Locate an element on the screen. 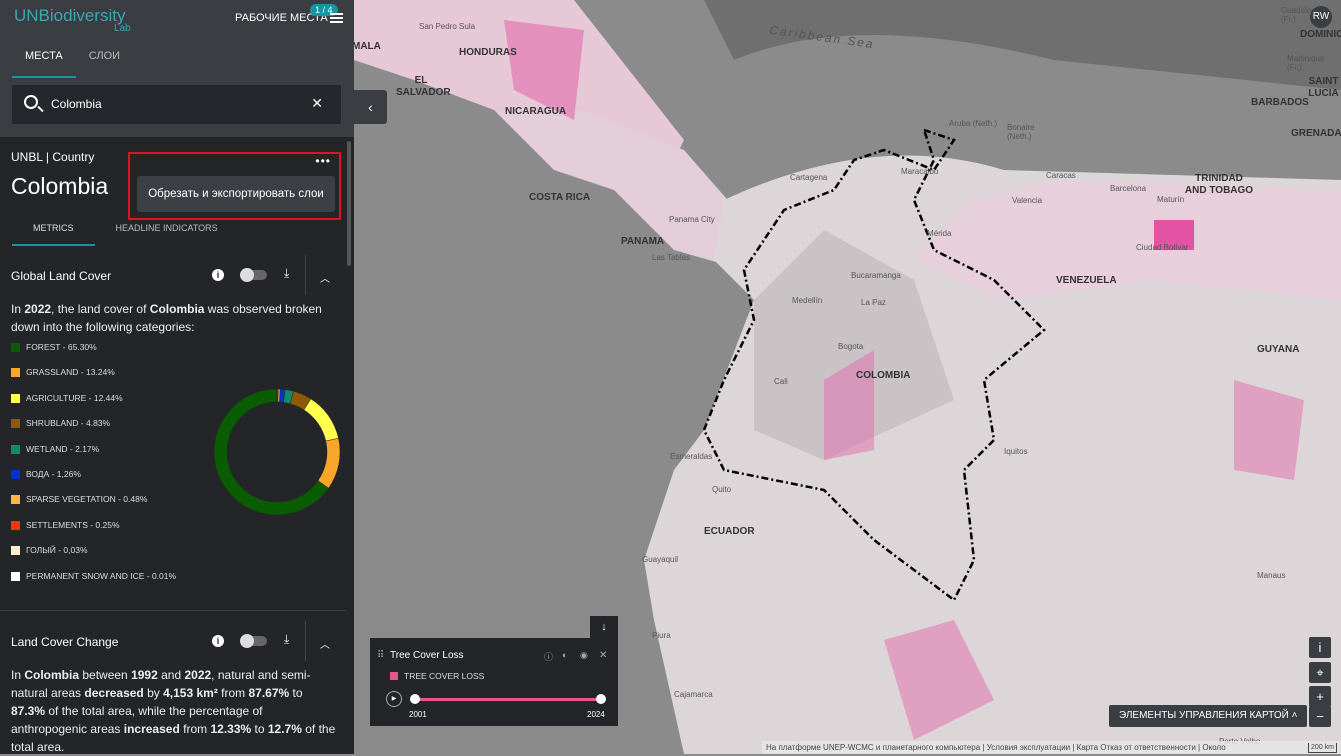 The width and height of the screenshot is (1341, 756). scrollbar is located at coordinates (349, 203).